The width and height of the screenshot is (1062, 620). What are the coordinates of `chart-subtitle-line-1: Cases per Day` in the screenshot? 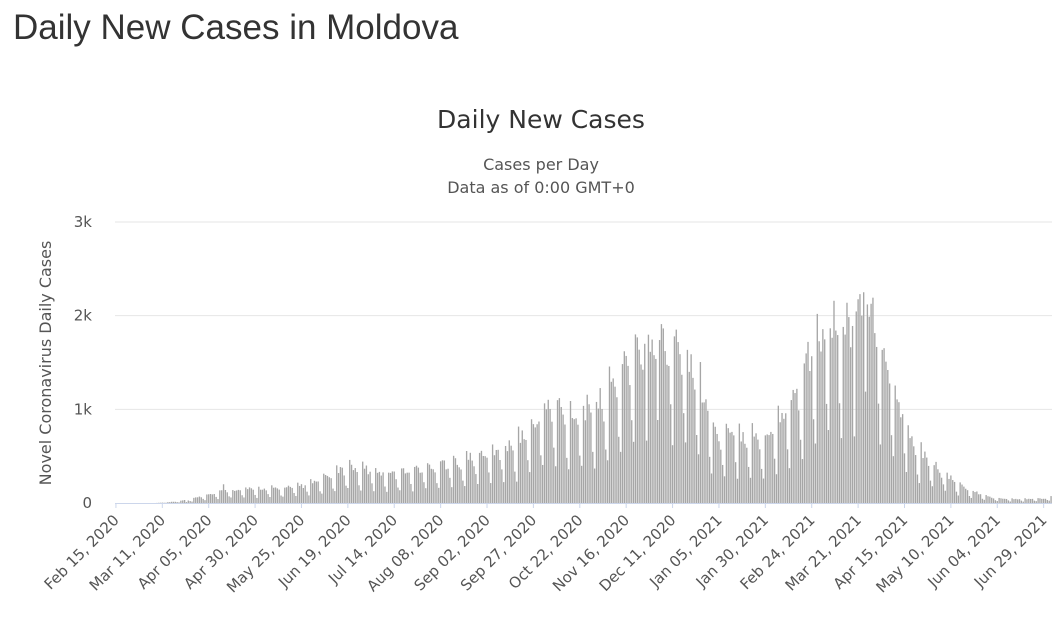 It's located at (541, 164).